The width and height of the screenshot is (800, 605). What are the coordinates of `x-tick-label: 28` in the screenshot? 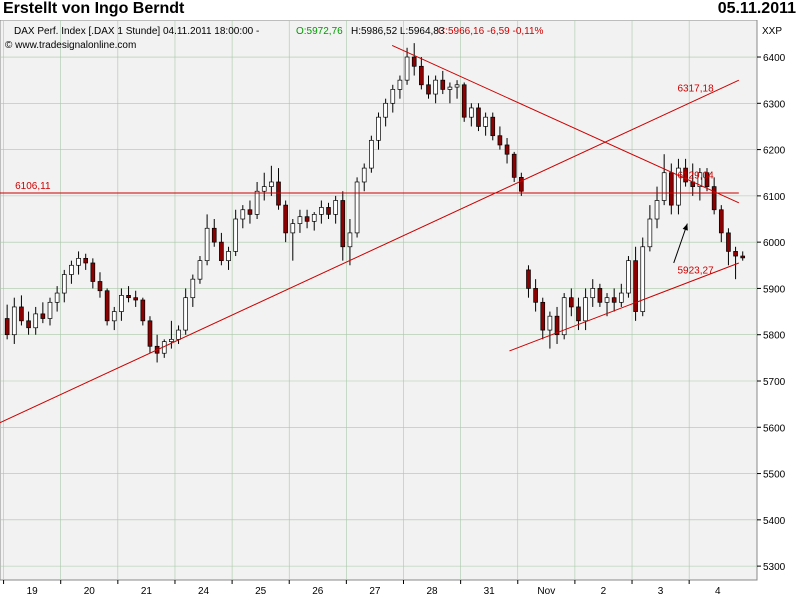 It's located at (432, 591).